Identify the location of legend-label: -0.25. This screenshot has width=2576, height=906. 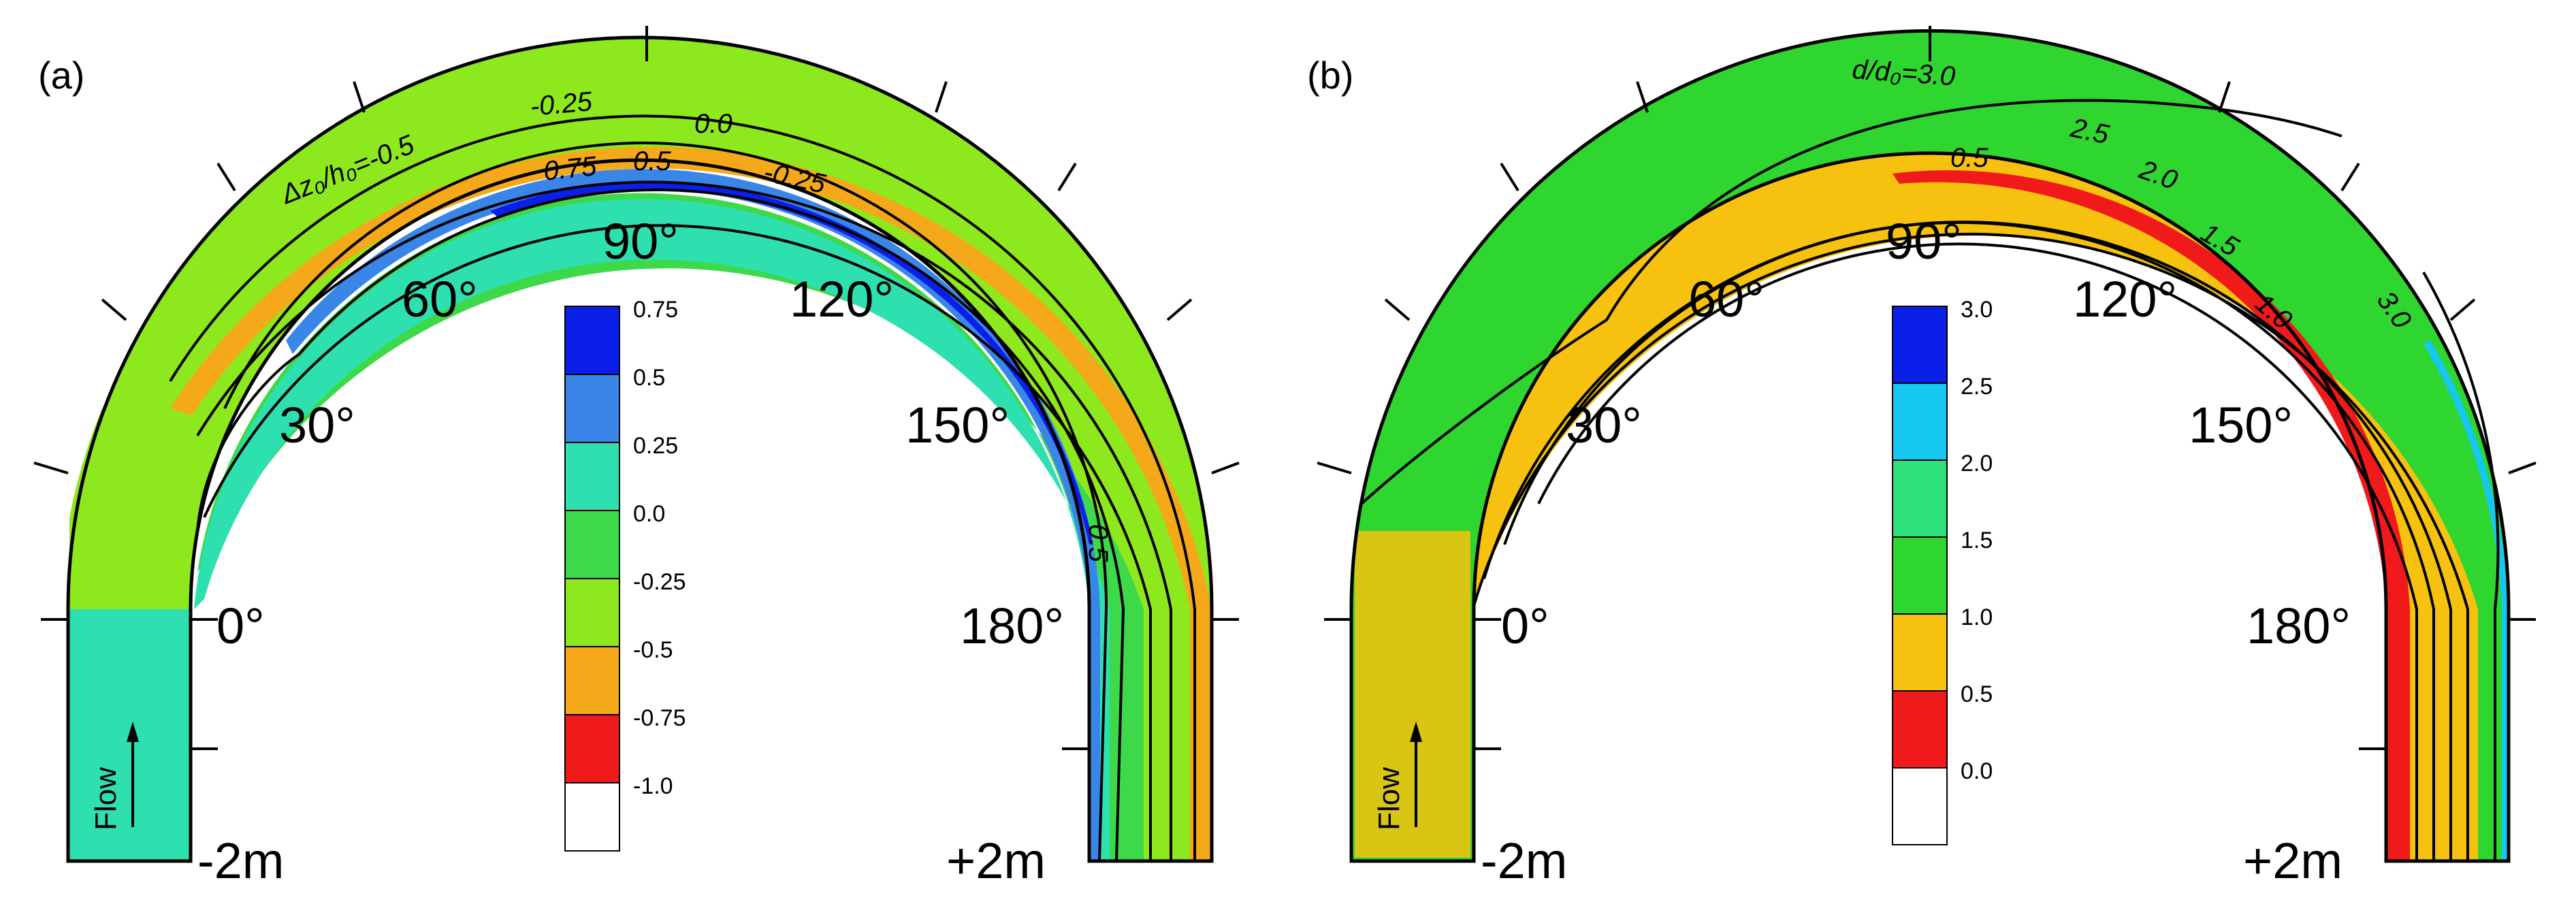
(659, 582).